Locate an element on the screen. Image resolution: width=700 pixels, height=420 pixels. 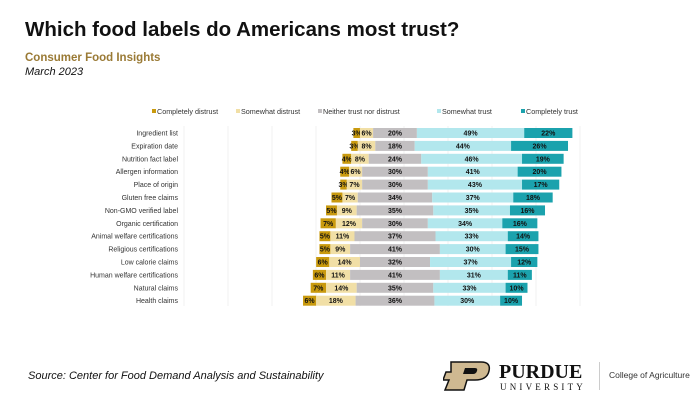
data-label: 14% is located at coordinates (341, 288).